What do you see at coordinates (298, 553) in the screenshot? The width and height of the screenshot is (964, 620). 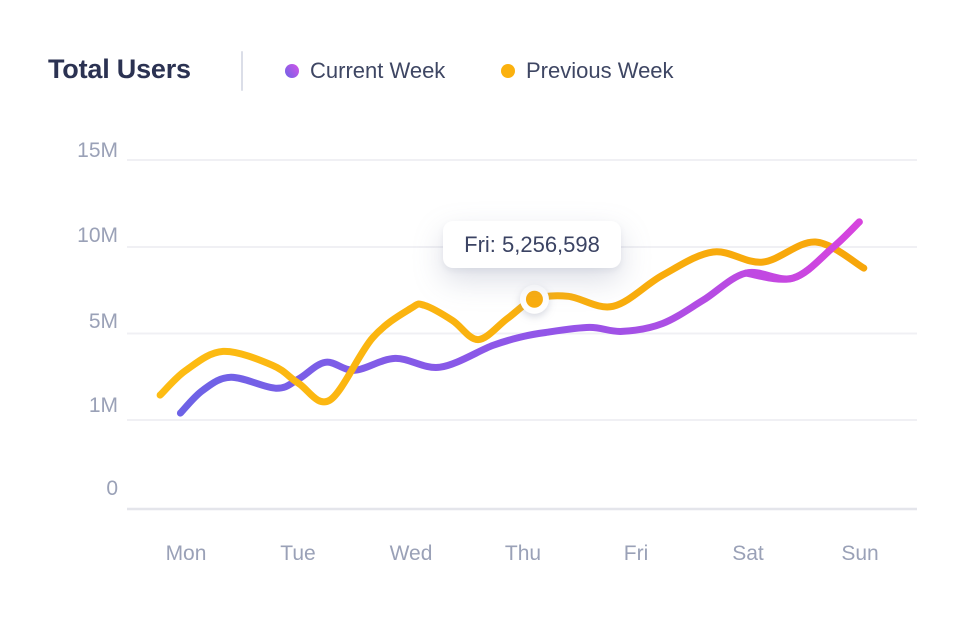 I see `x-axis-label-tue: Tue` at bounding box center [298, 553].